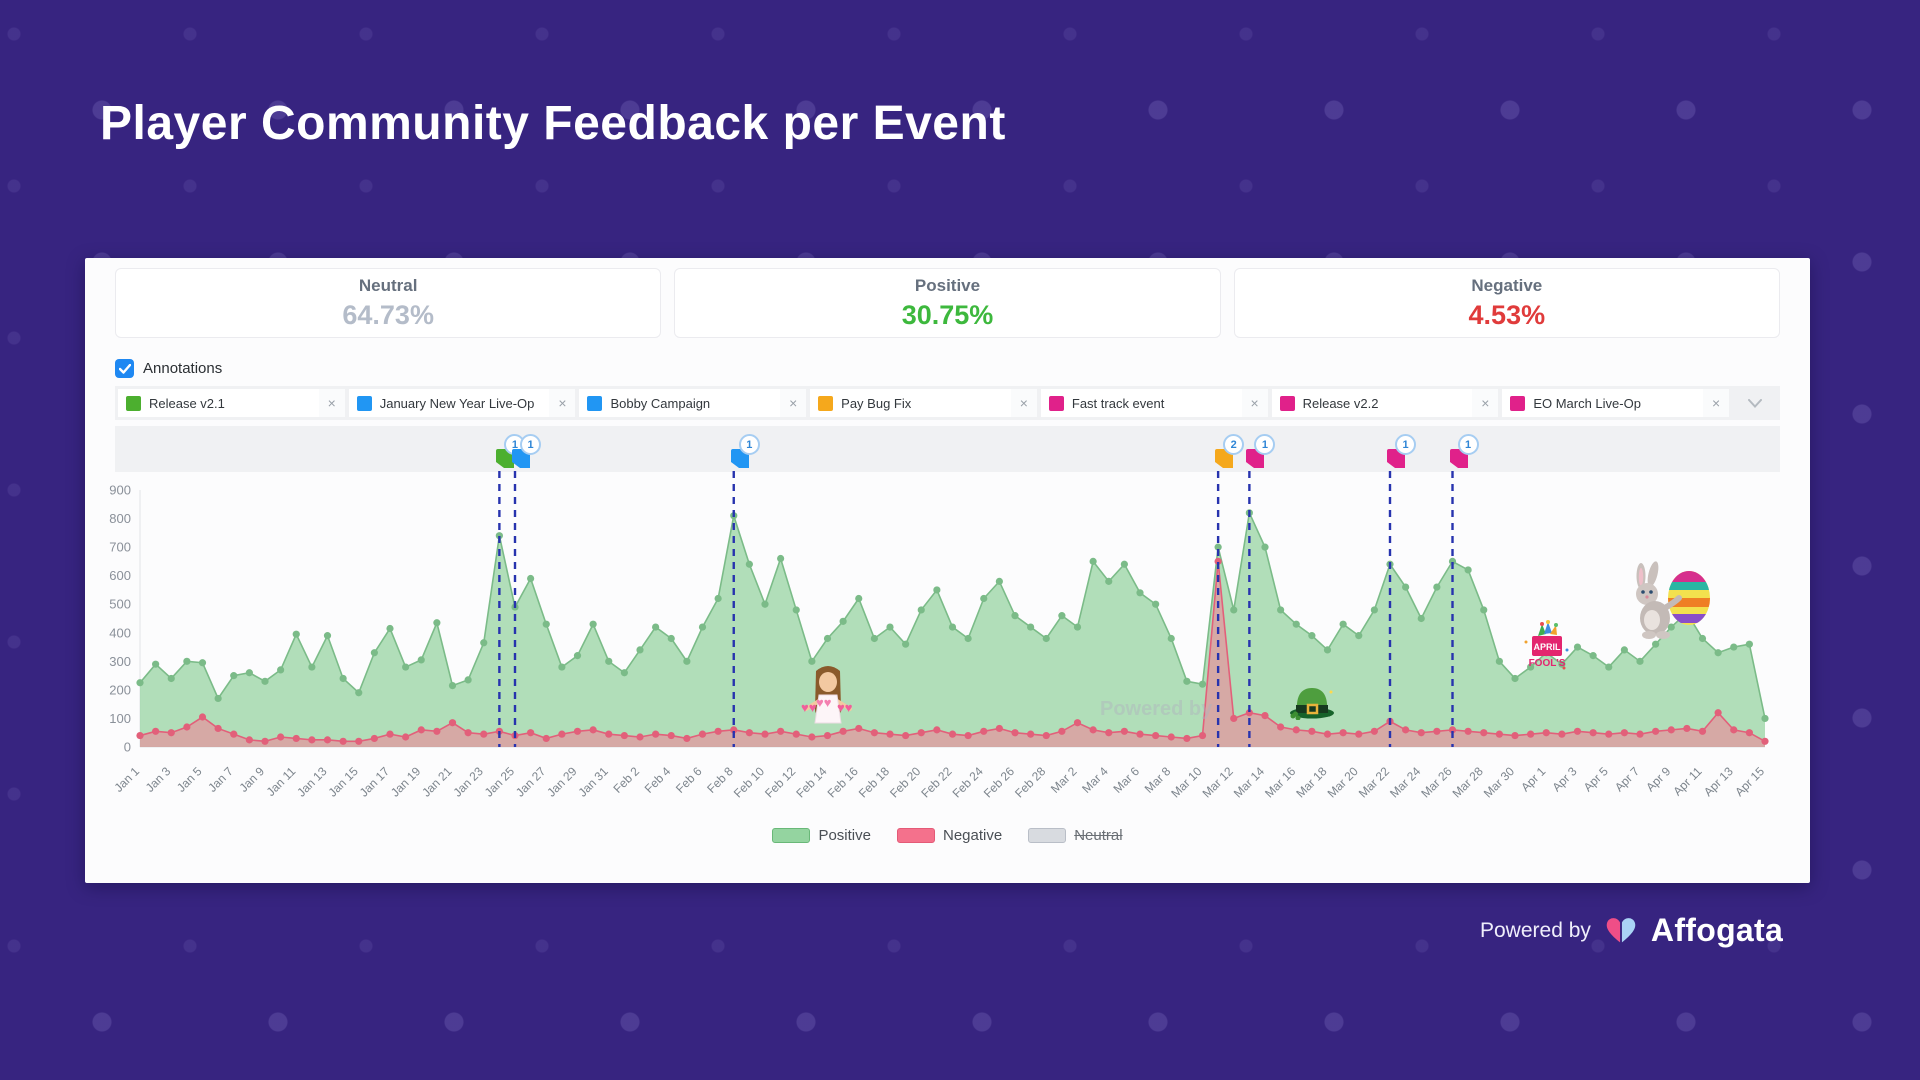 The width and height of the screenshot is (1920, 1080). Describe the element at coordinates (1343, 782) in the screenshot. I see `x-axis-tick-label: Mar 20` at that location.